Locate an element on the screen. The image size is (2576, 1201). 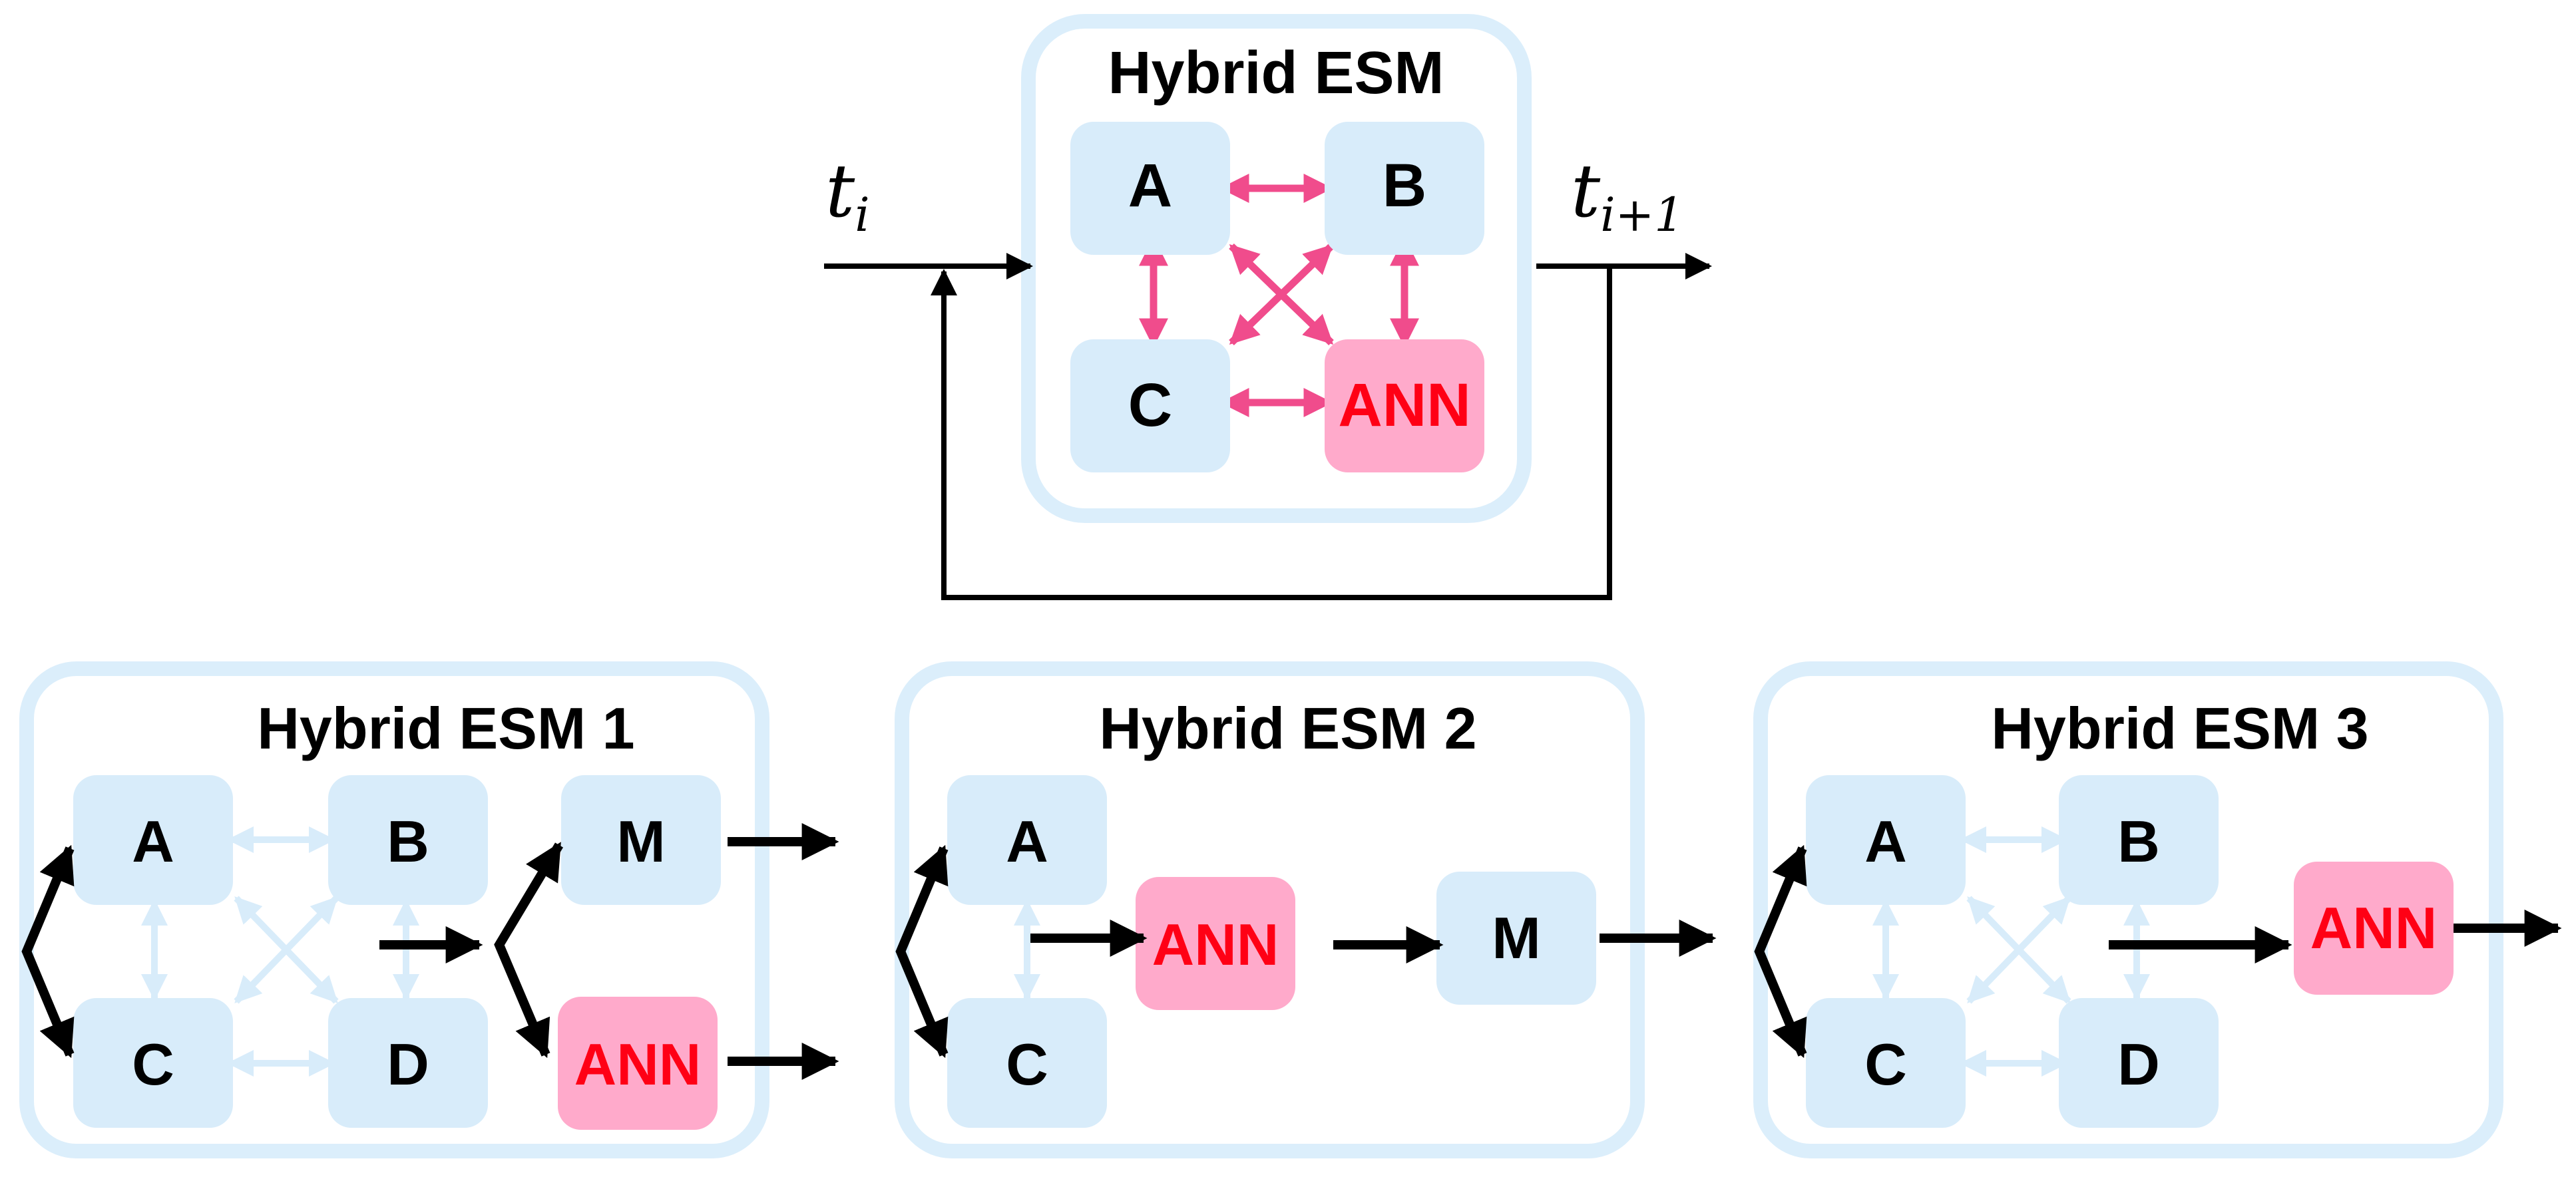
panel-1-node-c-label: C is located at coordinates (153, 1064).